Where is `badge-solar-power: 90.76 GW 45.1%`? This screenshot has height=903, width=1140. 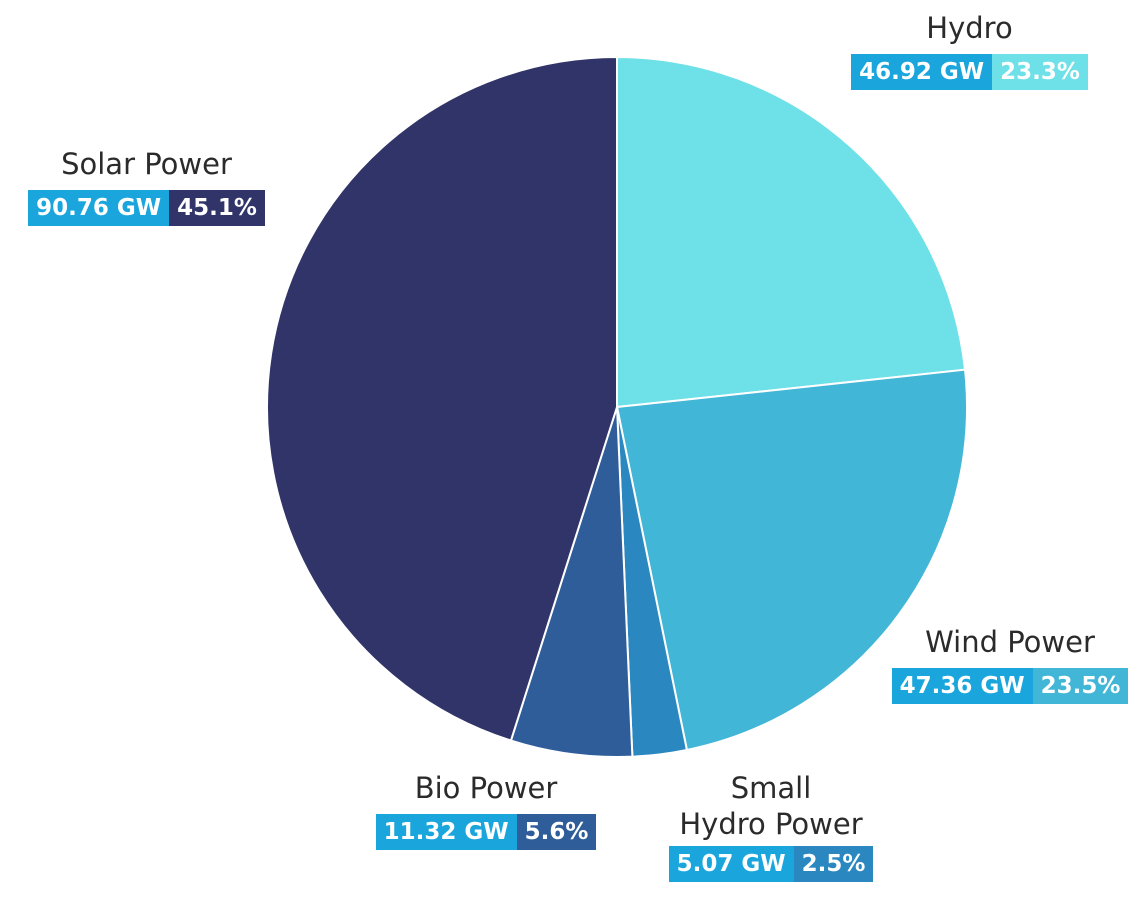 badge-solar-power: 90.76 GW 45.1% is located at coordinates (146, 208).